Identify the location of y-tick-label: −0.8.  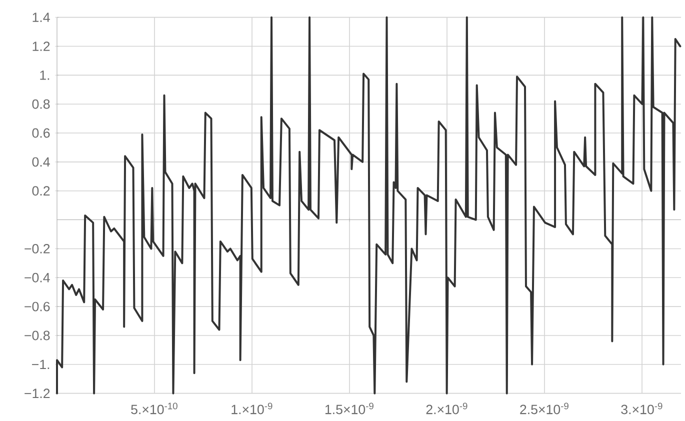
(37, 335).